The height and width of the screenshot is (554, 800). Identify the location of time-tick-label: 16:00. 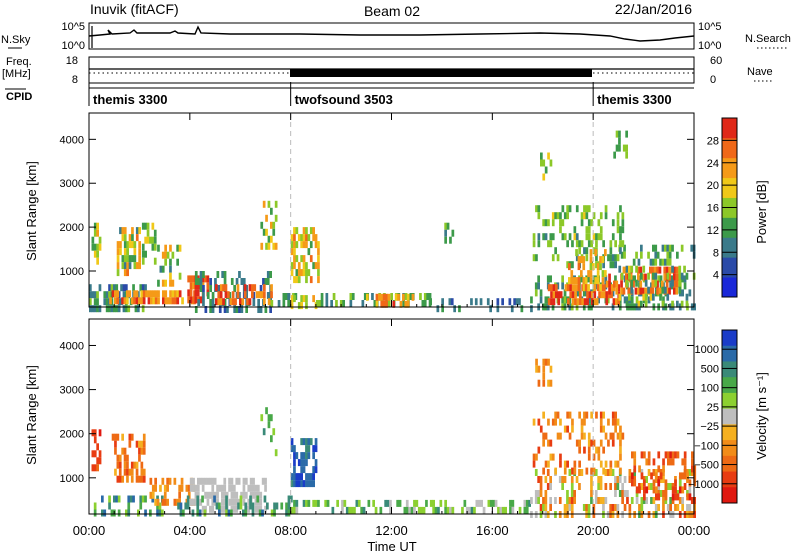
(492, 530).